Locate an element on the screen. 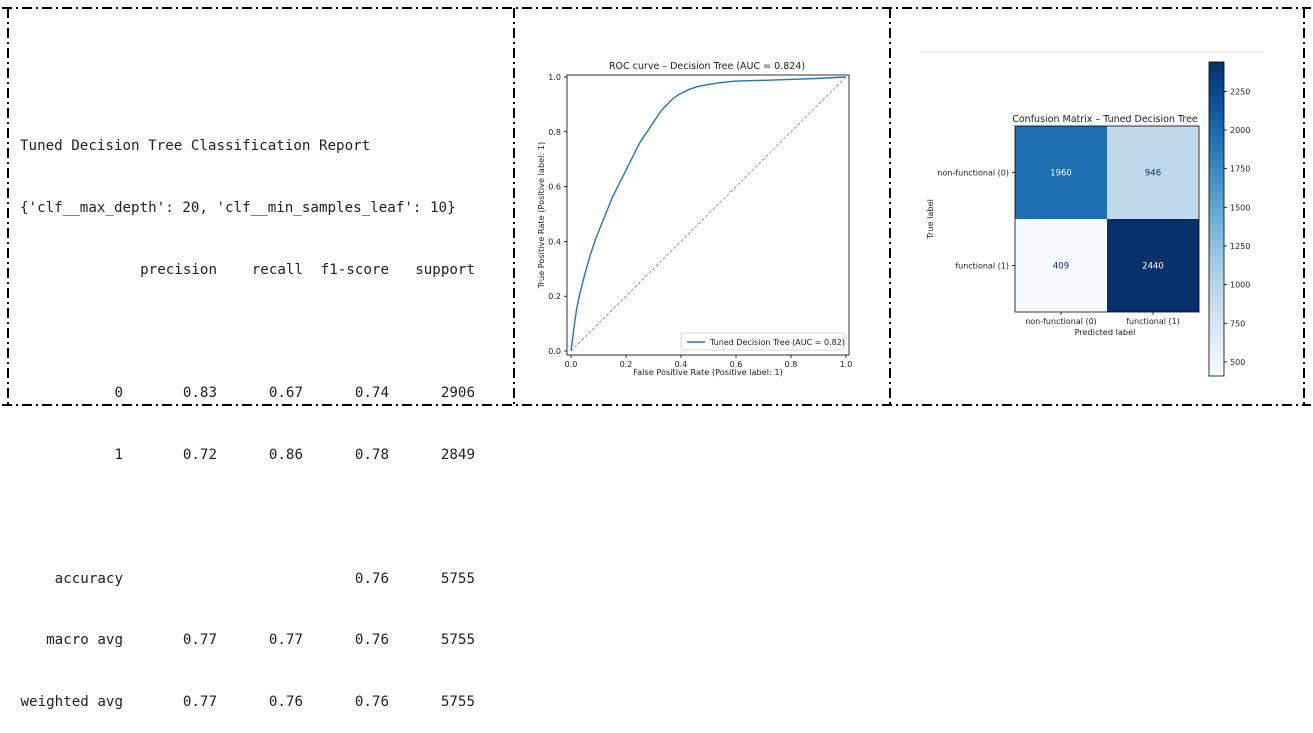 The height and width of the screenshot is (733, 1313). header-precision: precision is located at coordinates (178, 269).